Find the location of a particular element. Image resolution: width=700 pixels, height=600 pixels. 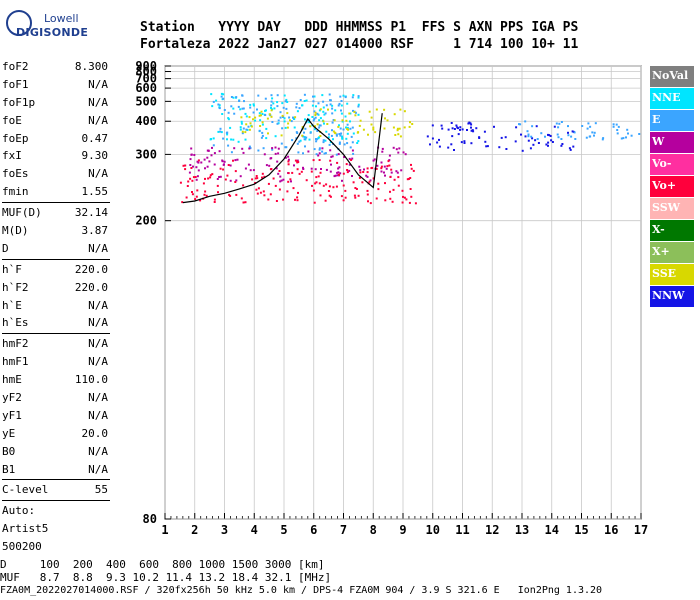

param-row: foF1p N/A is located at coordinates (56, 103).